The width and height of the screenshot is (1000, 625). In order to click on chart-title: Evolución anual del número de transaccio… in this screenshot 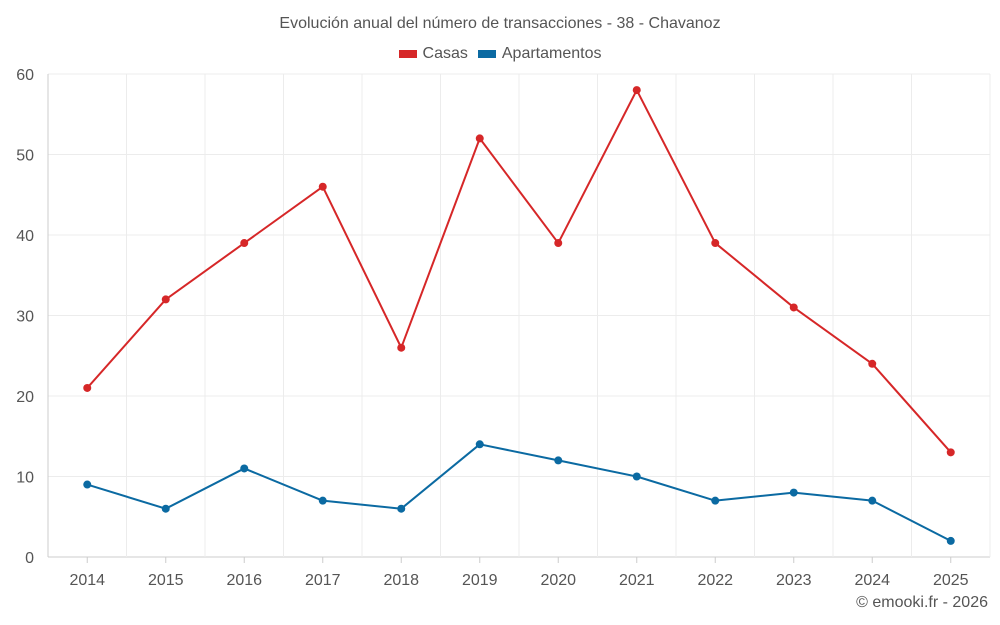, I will do `click(500, 23)`.